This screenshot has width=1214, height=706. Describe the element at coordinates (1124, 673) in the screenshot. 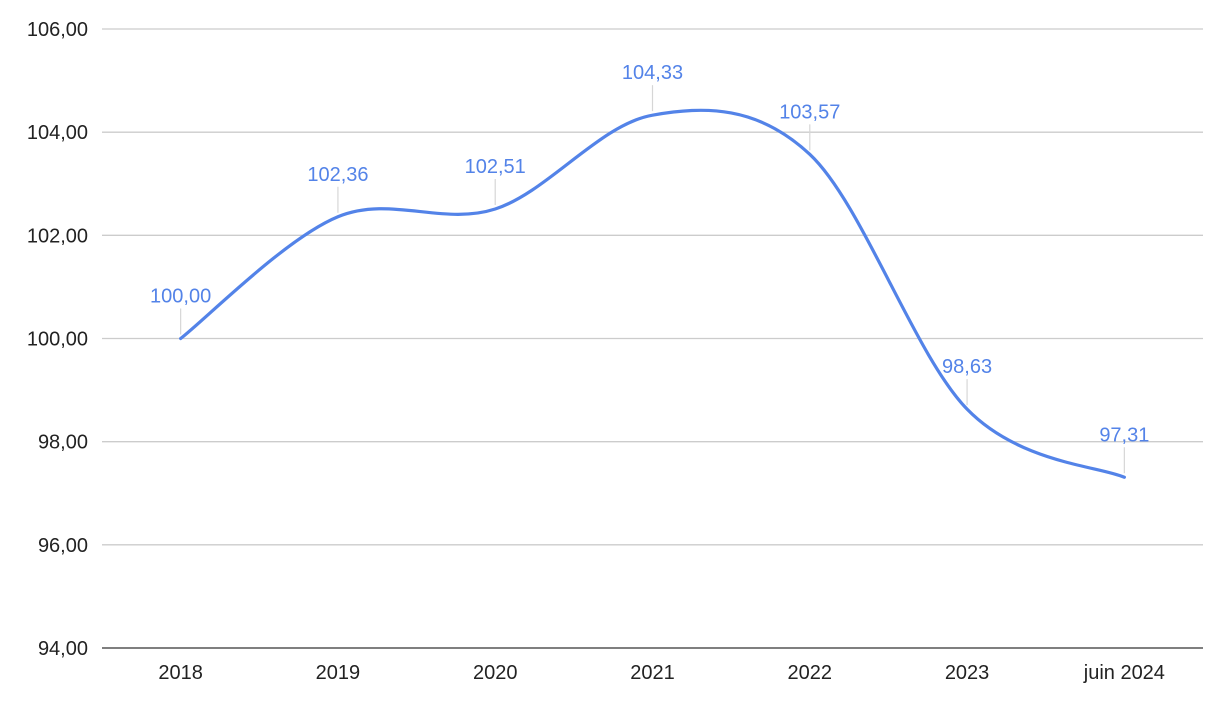

I see `x-tick-label: juin 2024` at that location.